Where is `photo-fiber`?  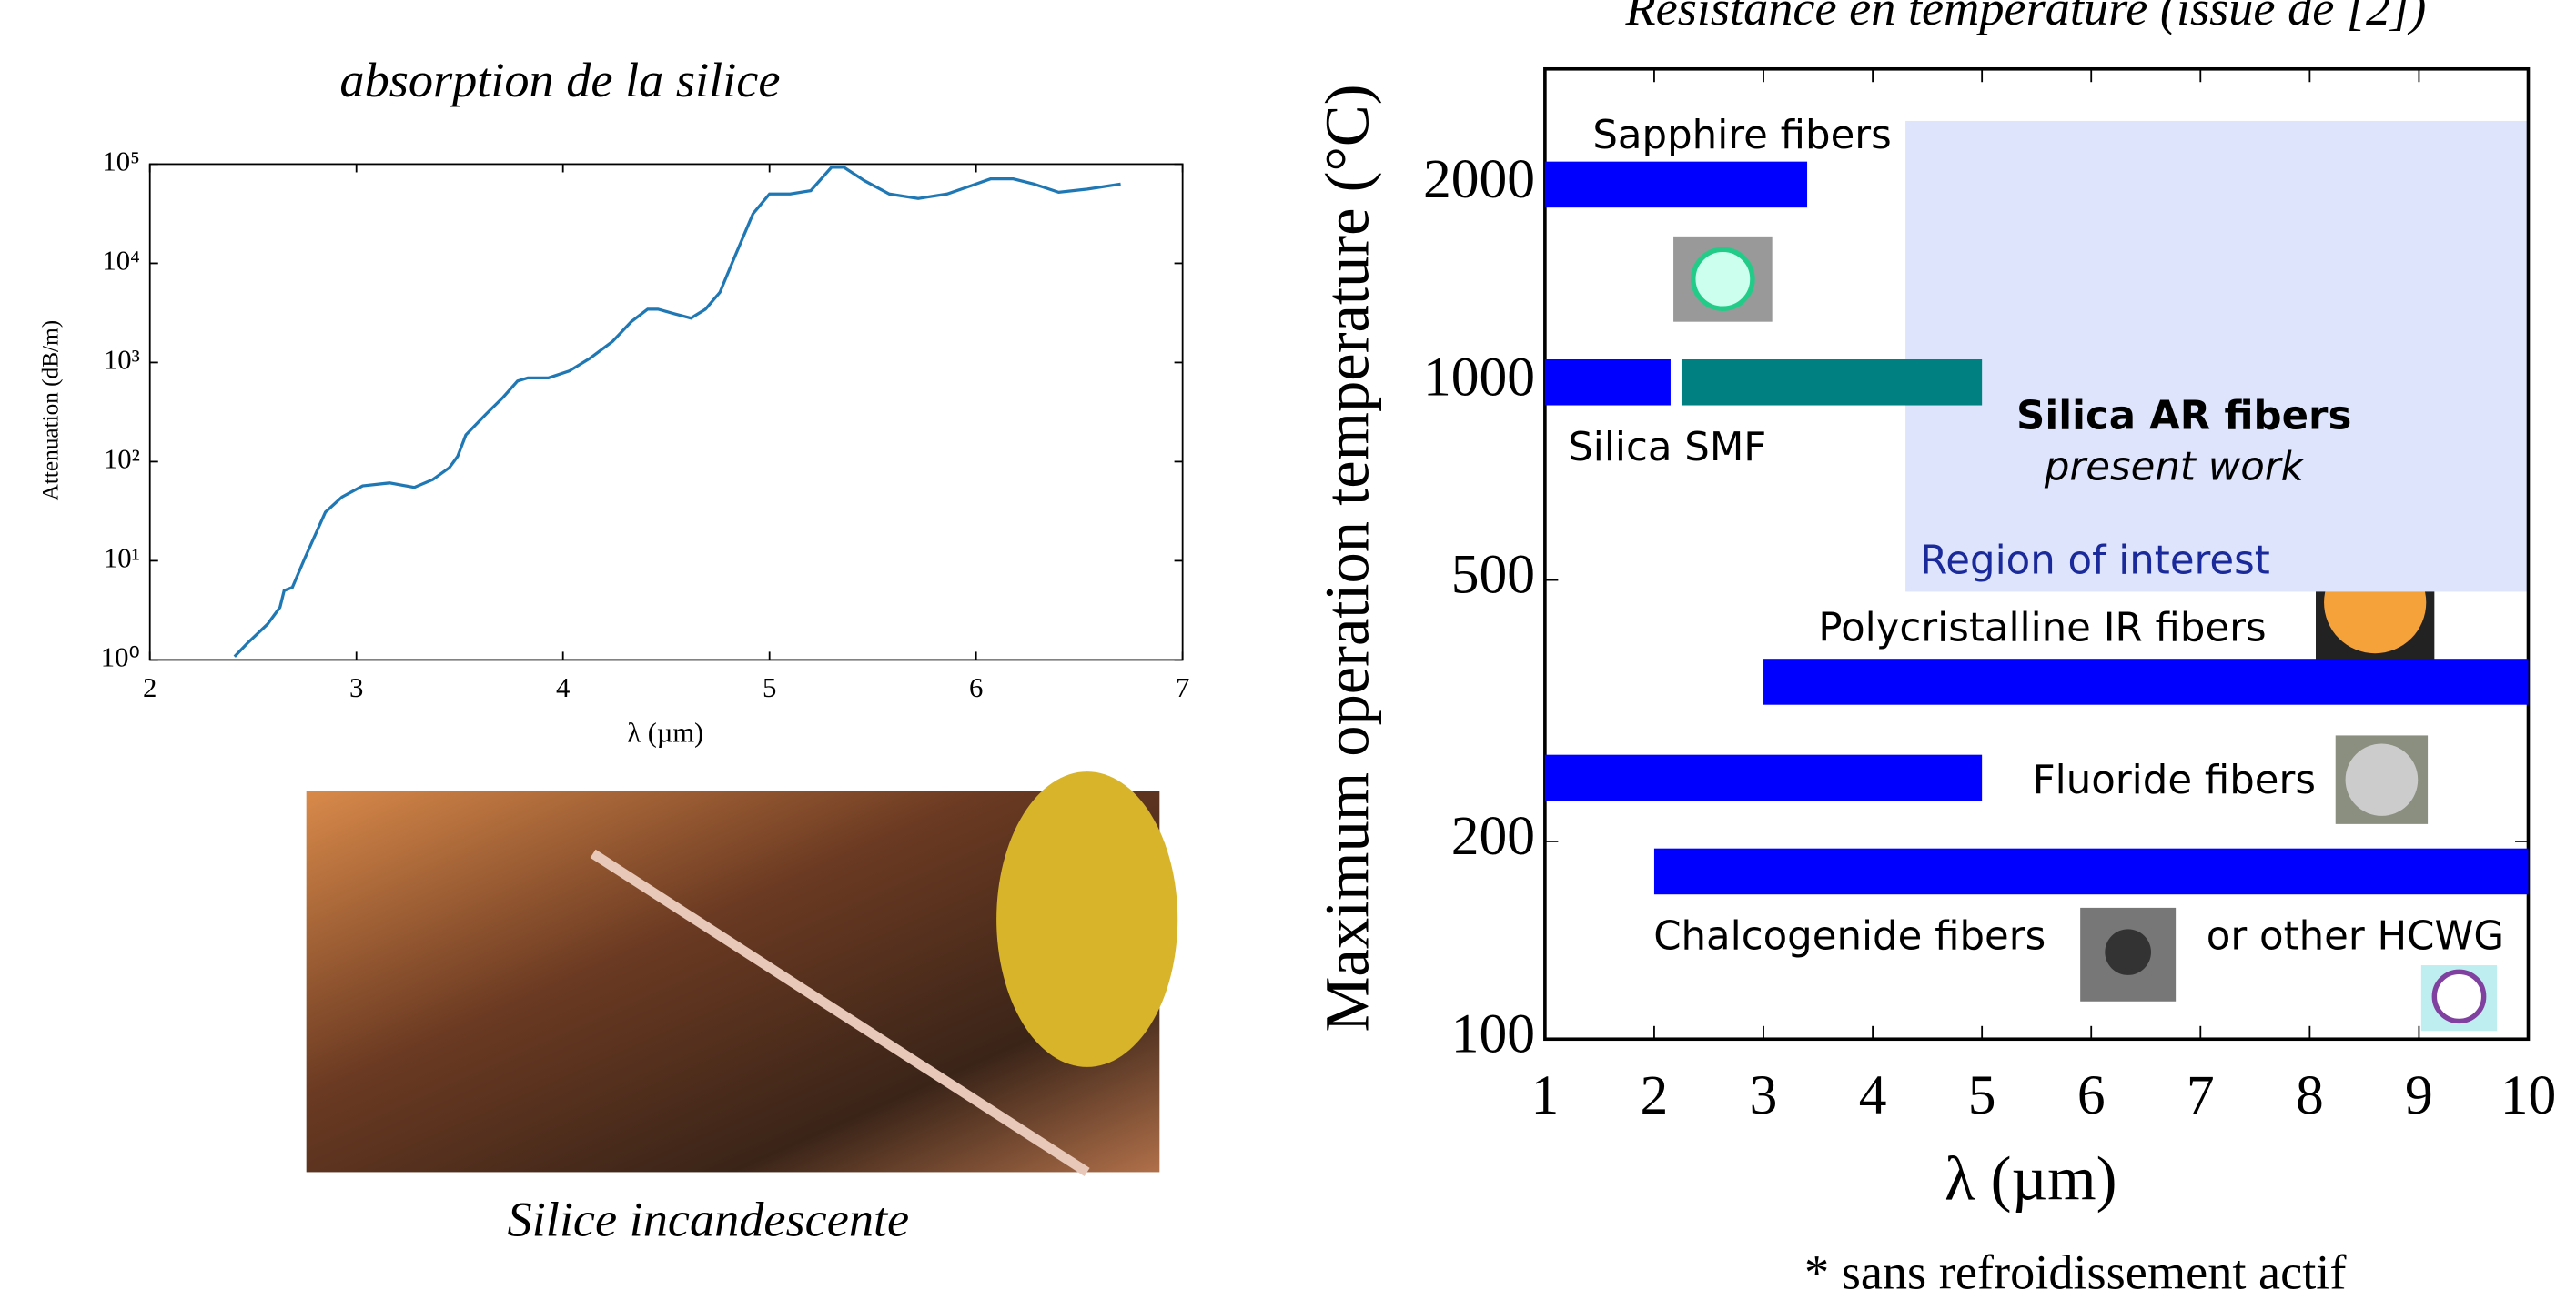
photo-fiber is located at coordinates (840, 1013).